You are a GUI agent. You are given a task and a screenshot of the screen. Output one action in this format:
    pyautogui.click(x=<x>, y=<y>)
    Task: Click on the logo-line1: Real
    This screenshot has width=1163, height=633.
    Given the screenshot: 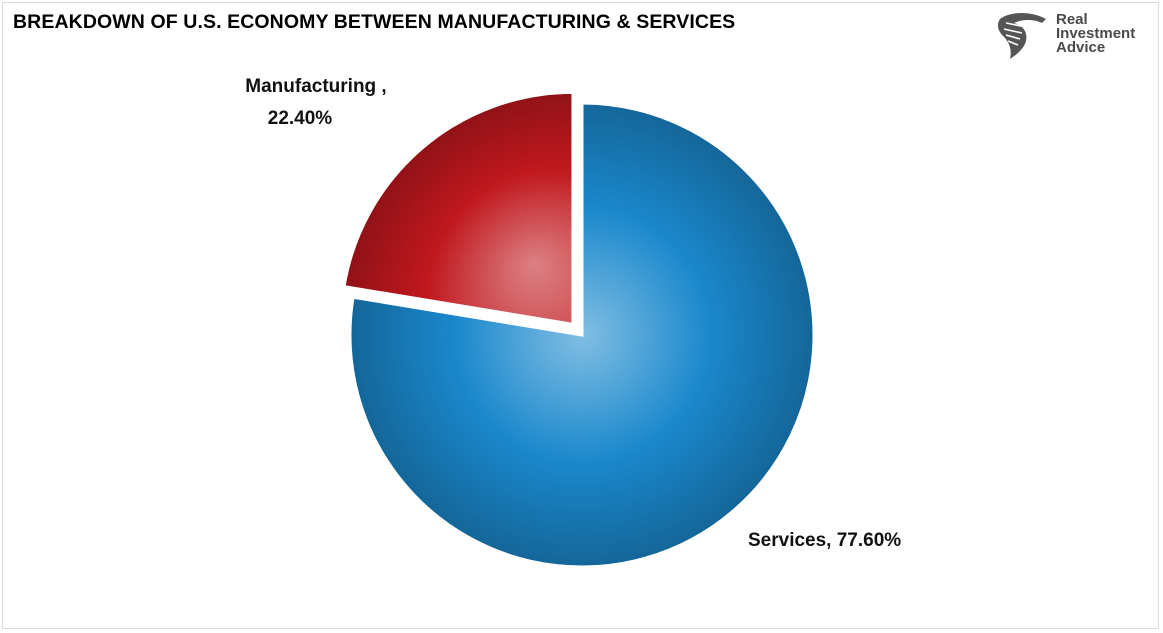 What is the action you would take?
    pyautogui.click(x=1072, y=19)
    